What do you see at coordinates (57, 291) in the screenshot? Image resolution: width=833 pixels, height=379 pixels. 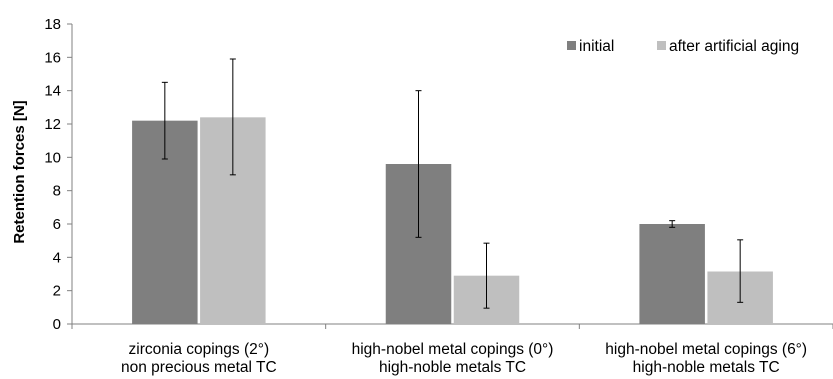 I see `y-tick-label: 2` at bounding box center [57, 291].